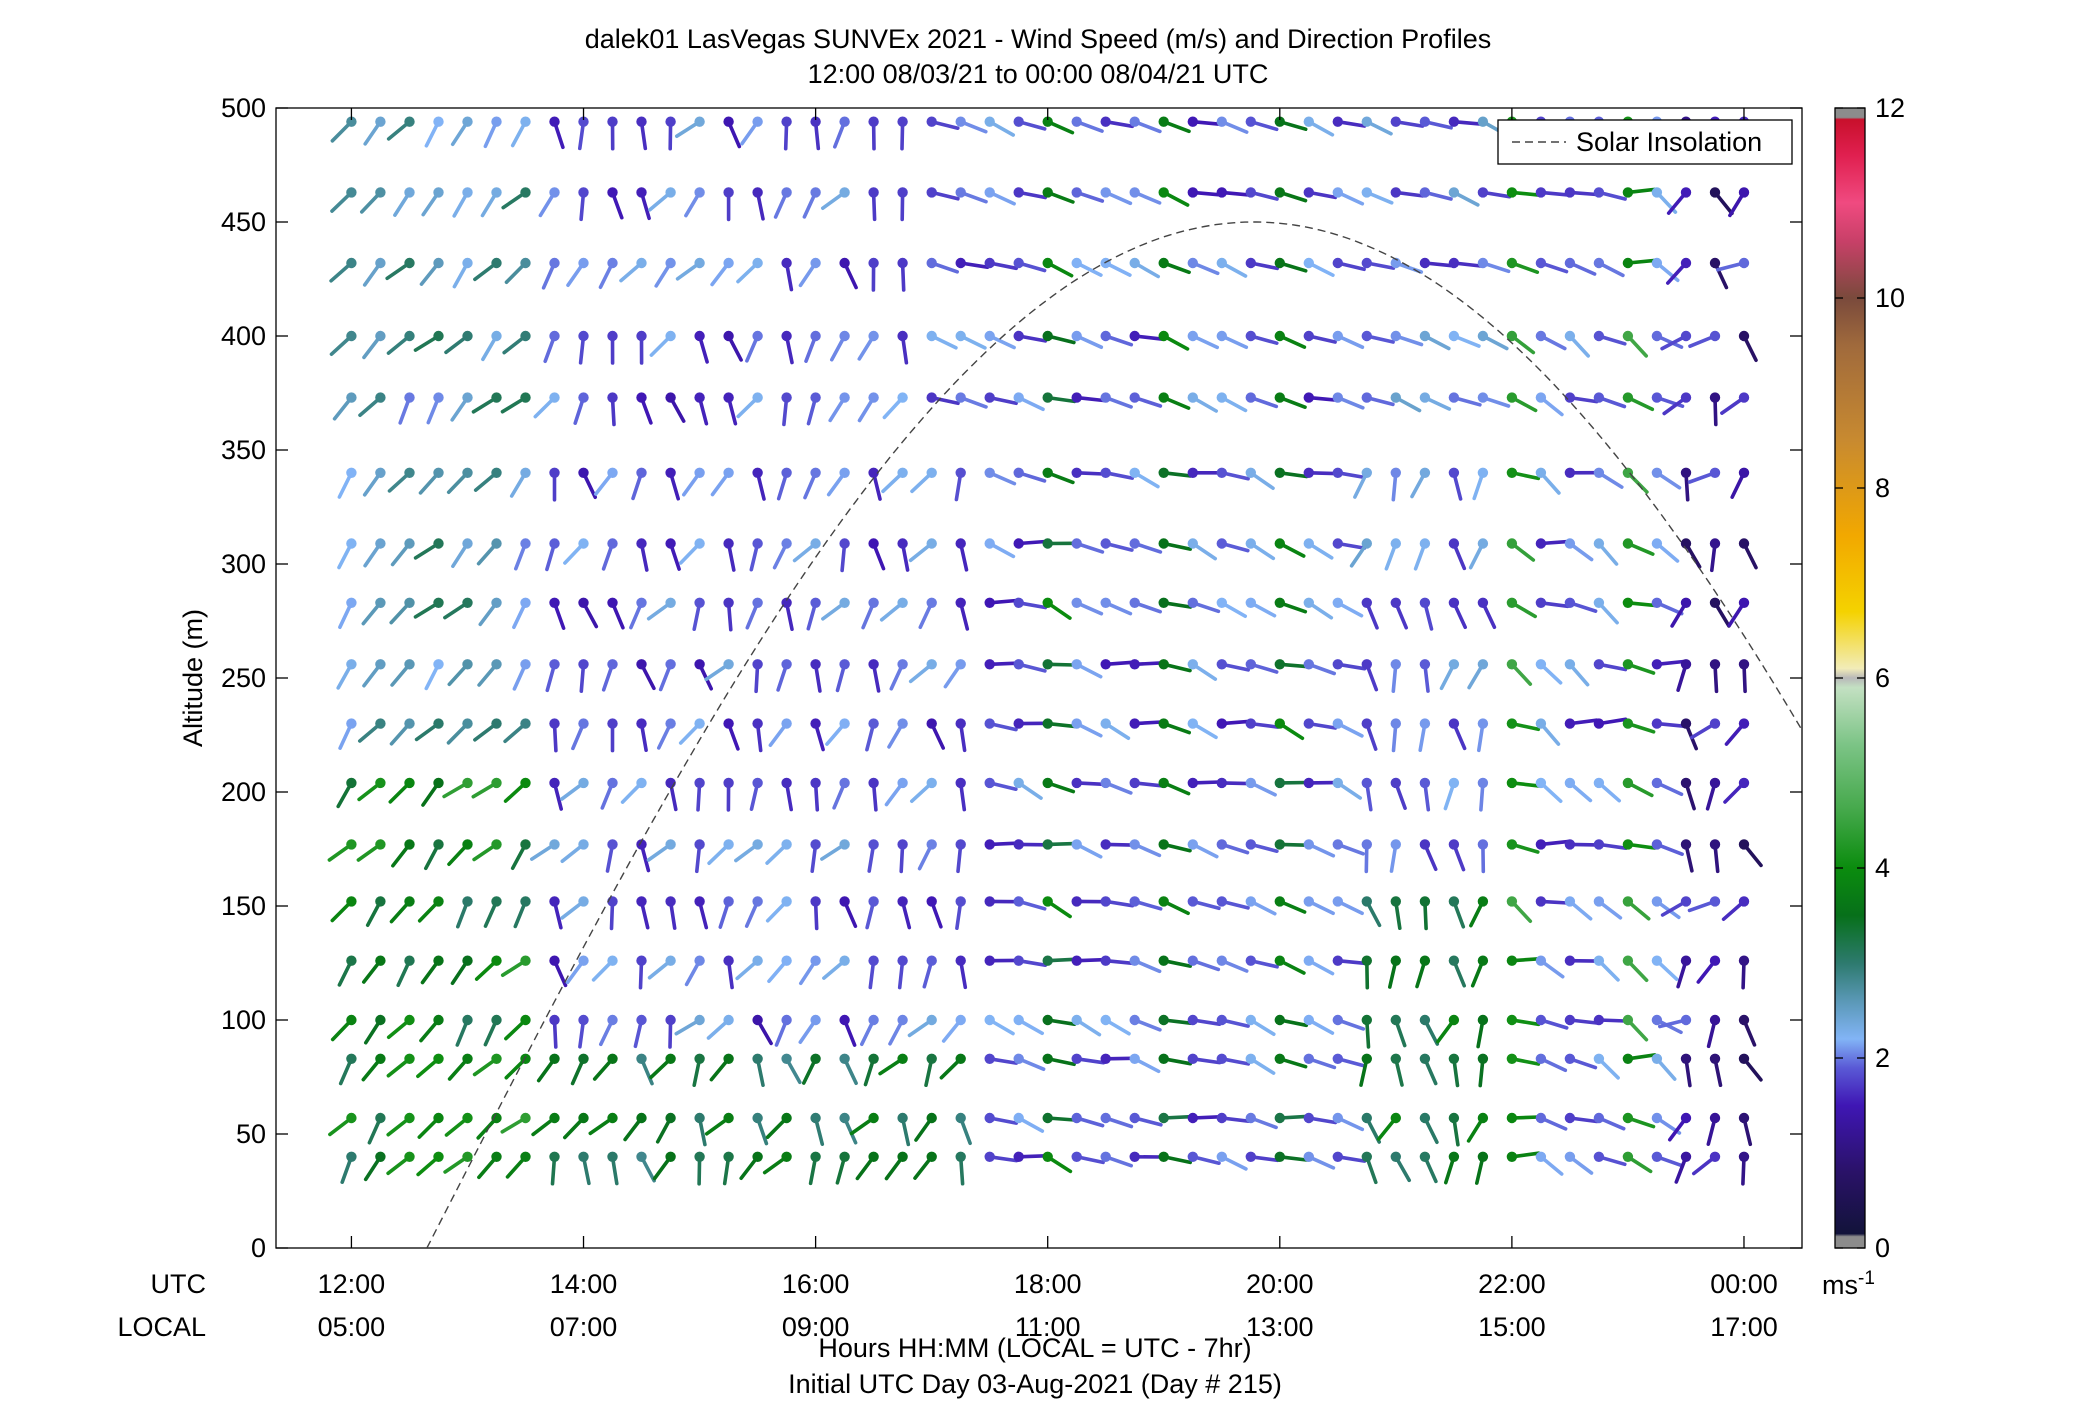  What do you see at coordinates (1034, 1348) in the screenshot?
I see `x-axis-label: Hours HH:MM (LOCAL = UTC - 7hr)` at bounding box center [1034, 1348].